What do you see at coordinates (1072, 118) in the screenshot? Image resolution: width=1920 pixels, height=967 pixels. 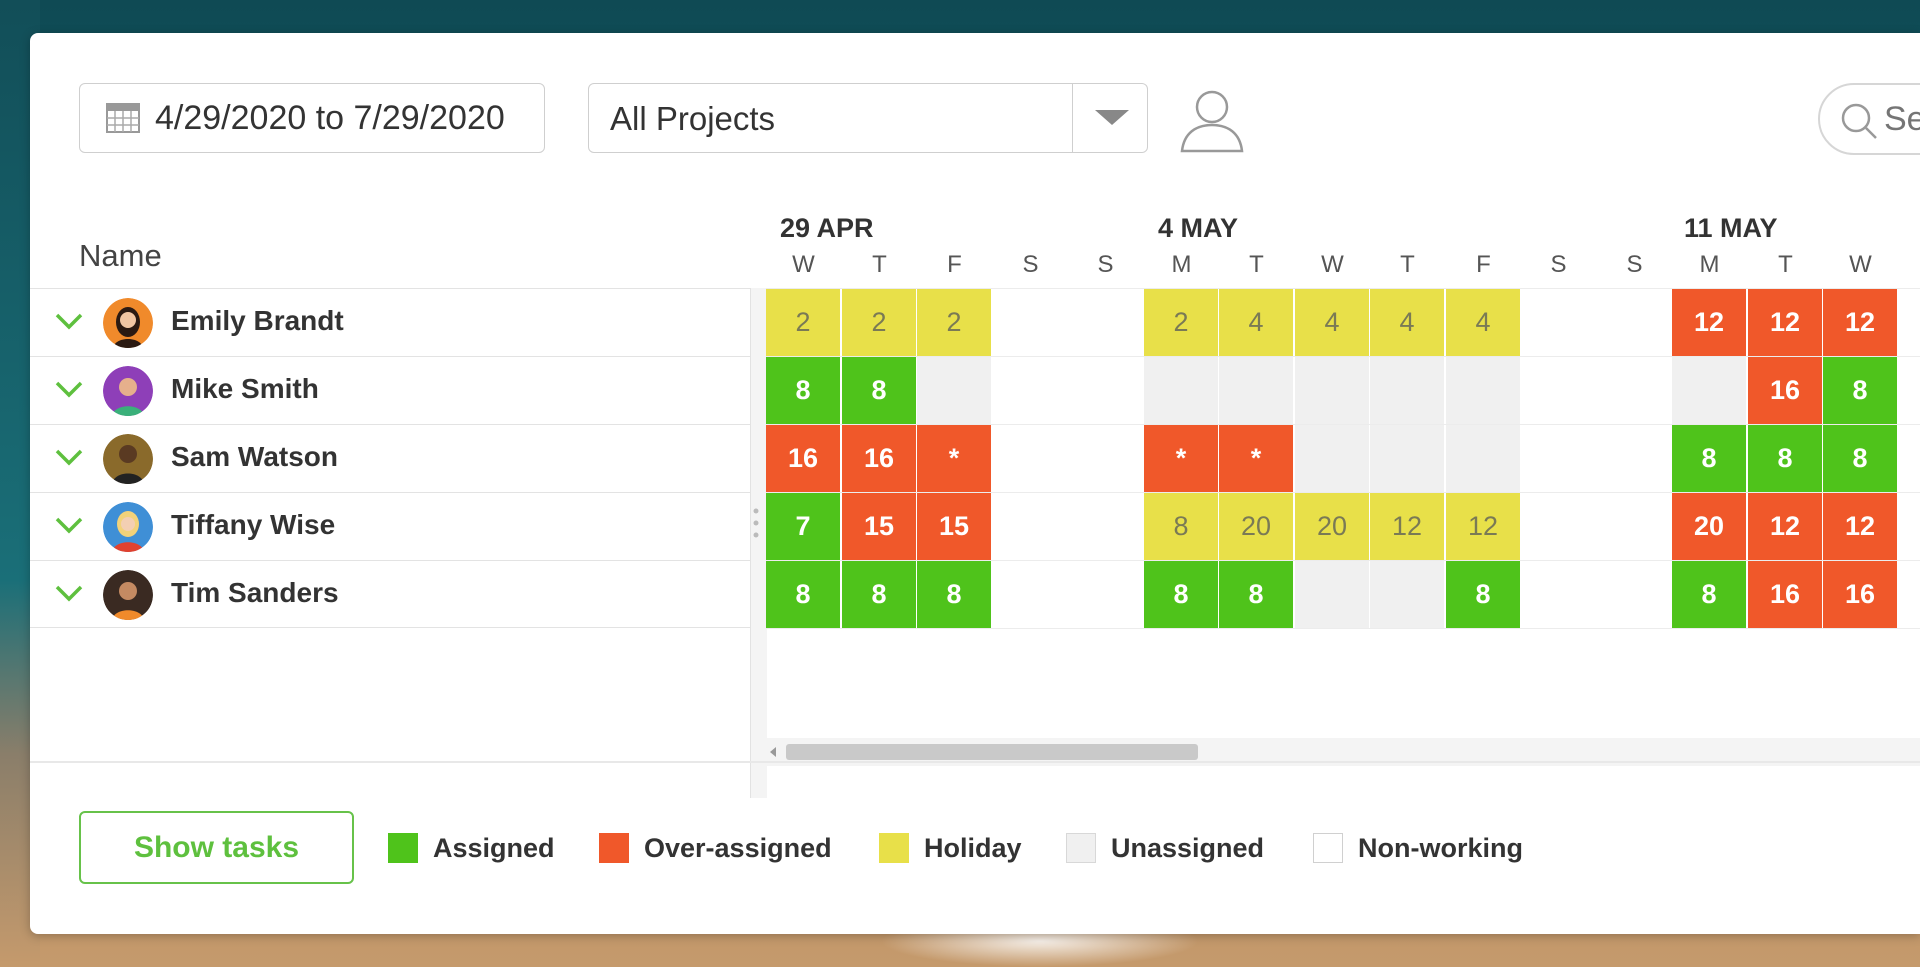 I see `select-divider` at bounding box center [1072, 118].